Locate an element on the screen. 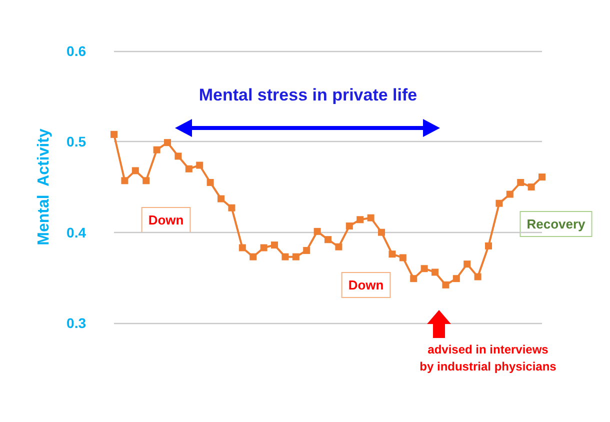  y-axis-title: Mental Activity is located at coordinates (44, 187).